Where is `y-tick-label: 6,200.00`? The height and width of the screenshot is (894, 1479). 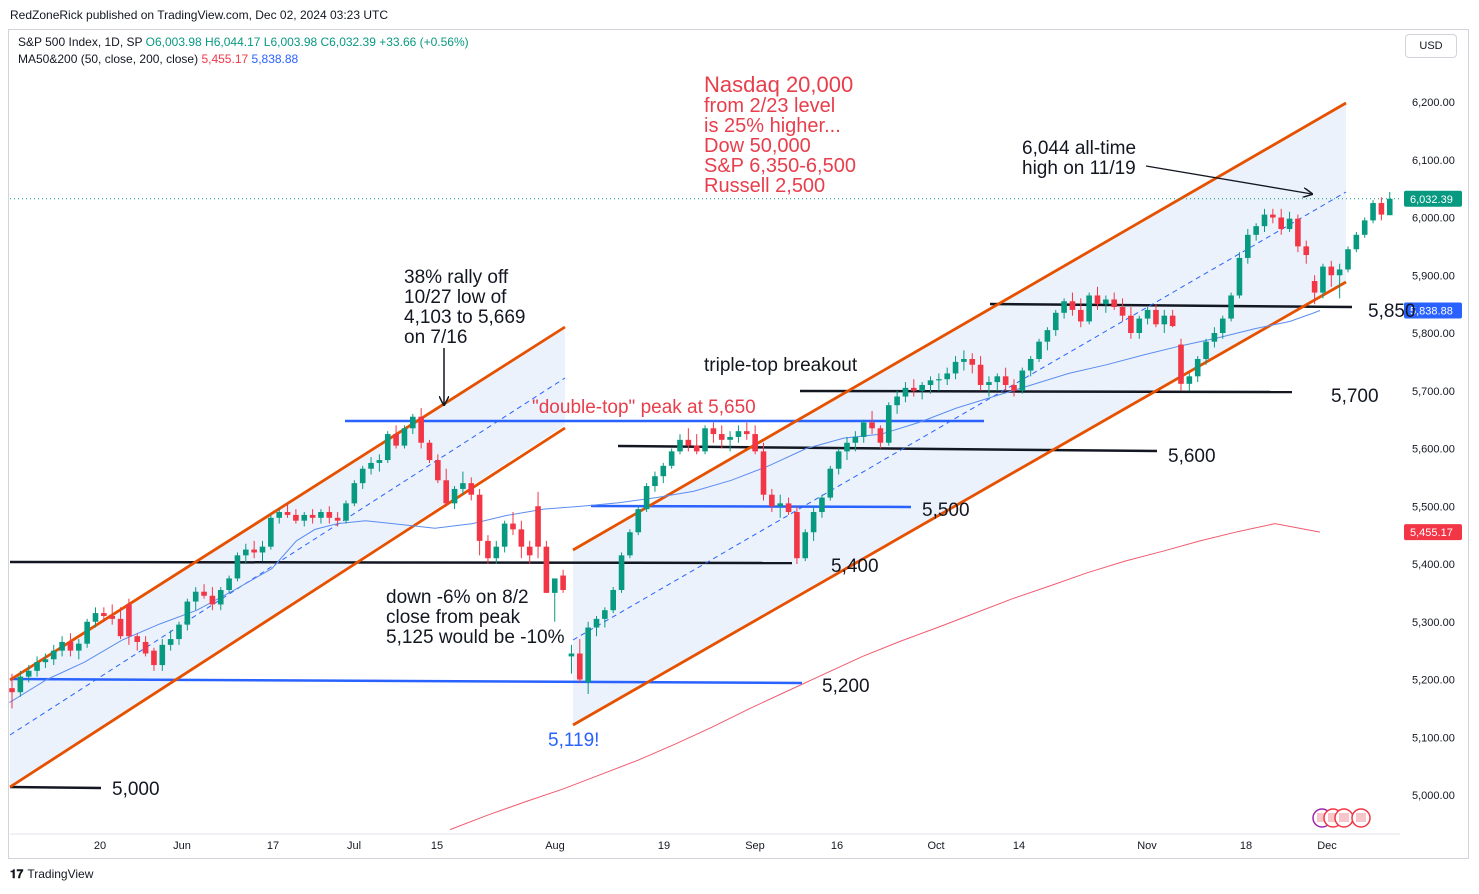
y-tick-label: 6,200.00 is located at coordinates (1433, 103).